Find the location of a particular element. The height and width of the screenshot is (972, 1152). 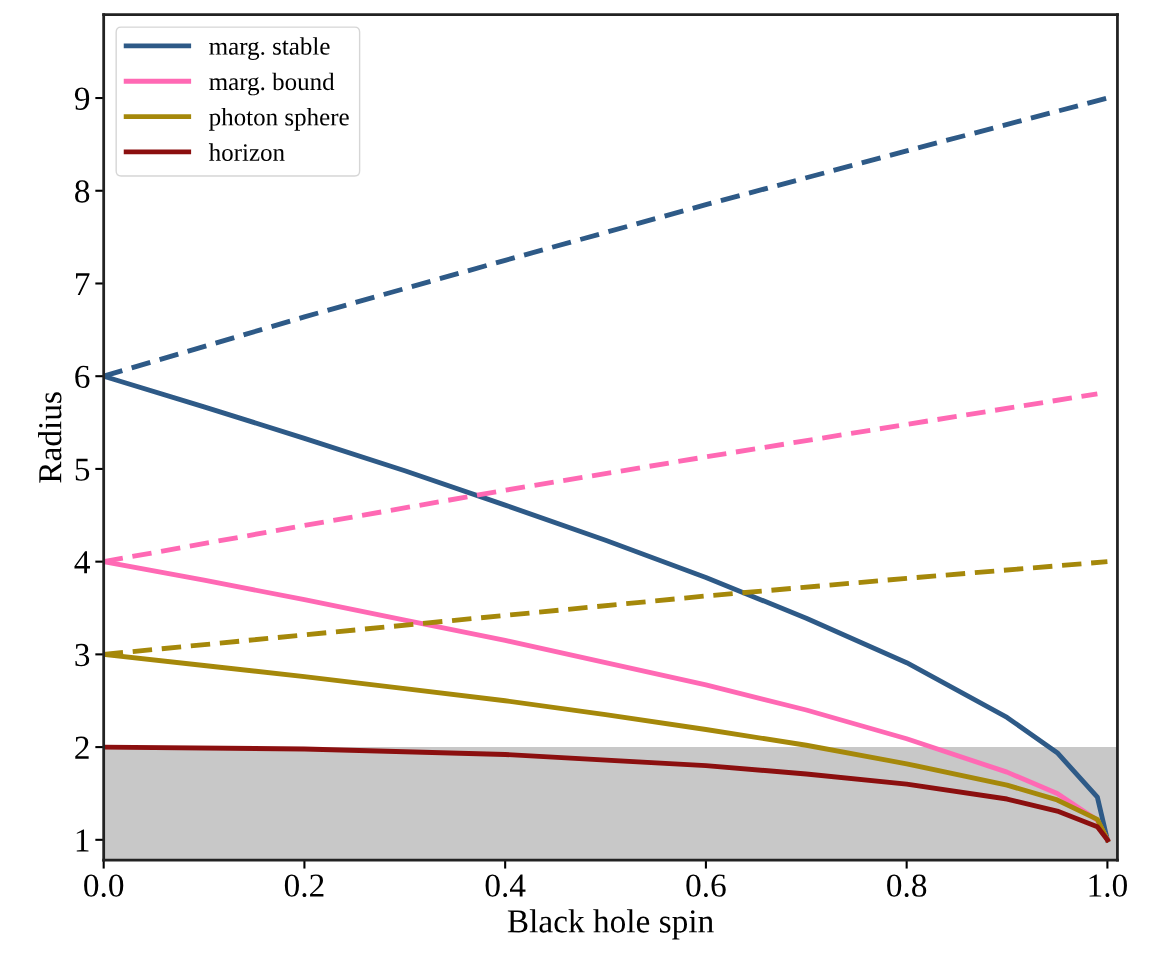

legend-label: horizon is located at coordinates (246, 152).